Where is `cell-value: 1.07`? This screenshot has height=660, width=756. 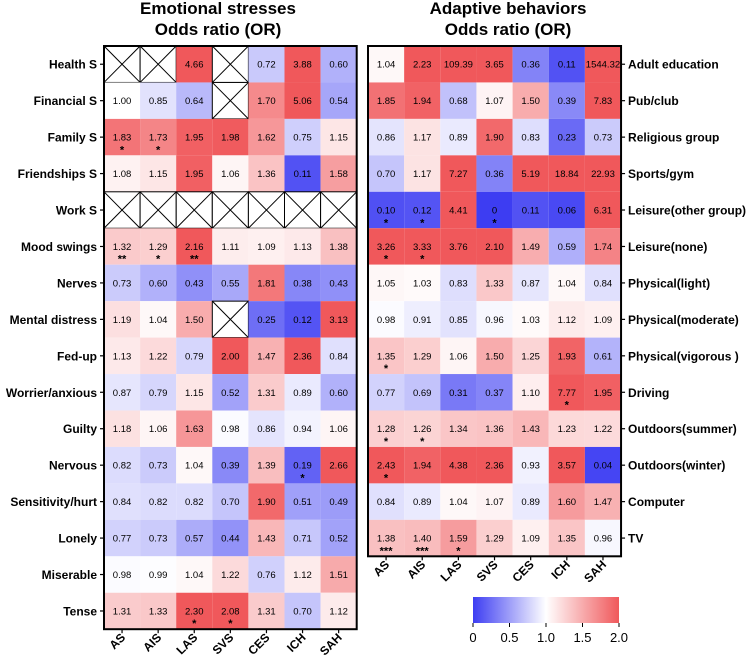
cell-value: 1.07 is located at coordinates (494, 502).